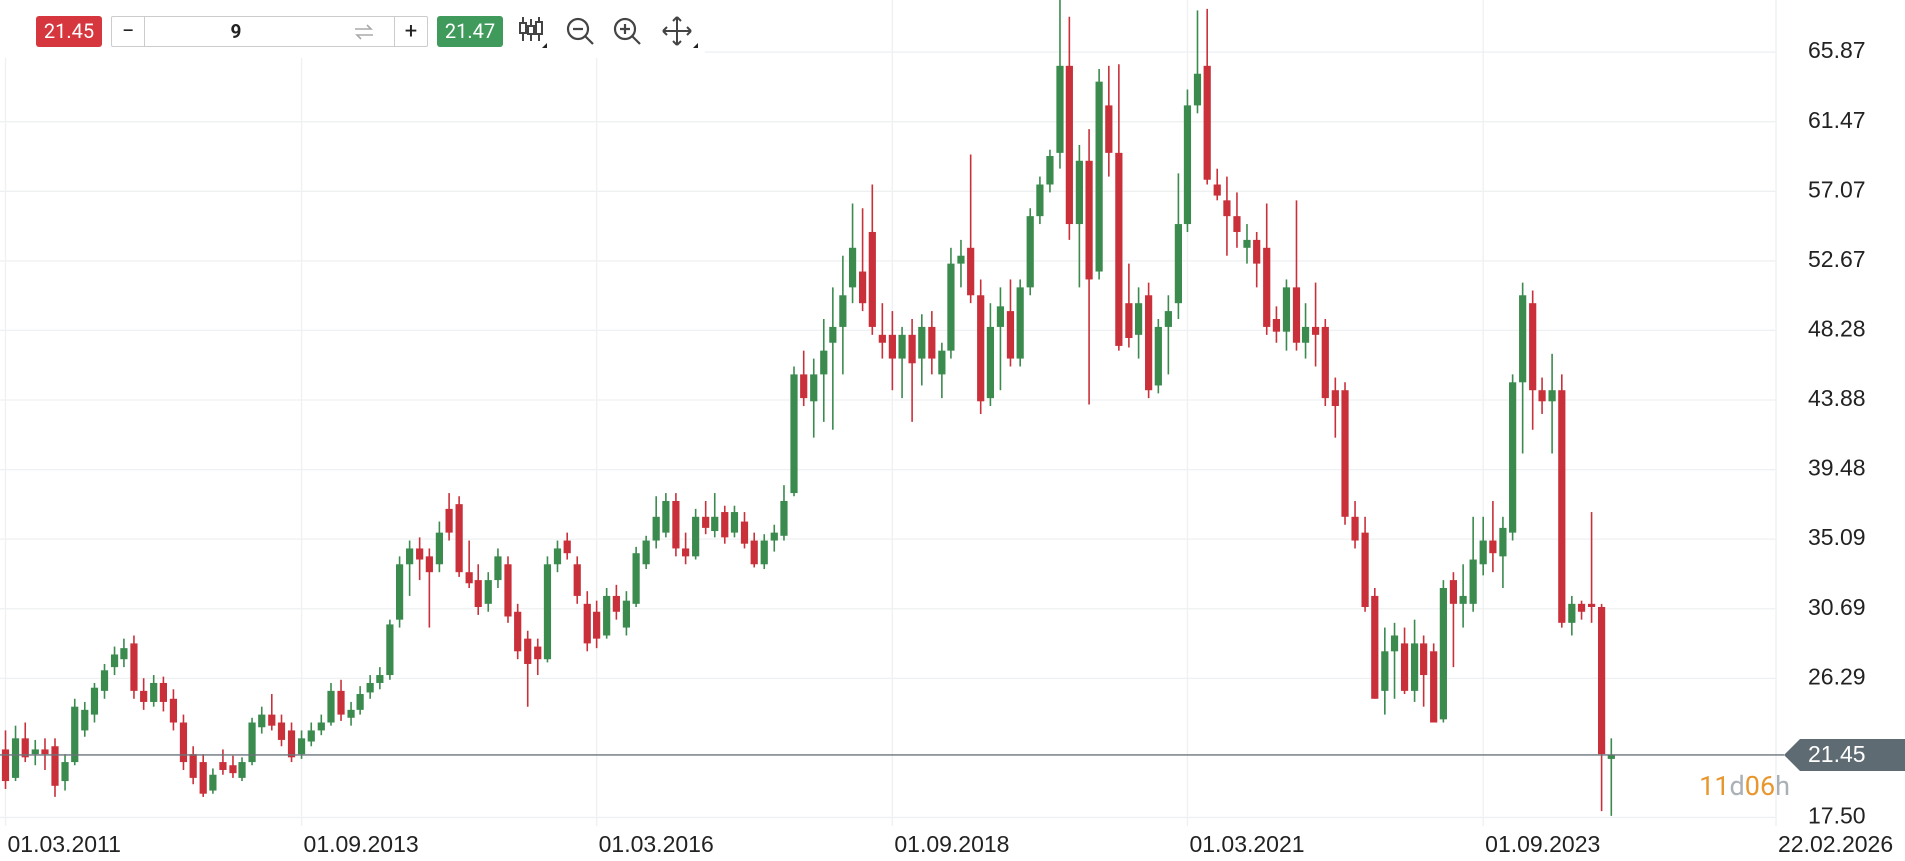  Describe the element at coordinates (410, 31) in the screenshot. I see `increase-button: +` at that location.